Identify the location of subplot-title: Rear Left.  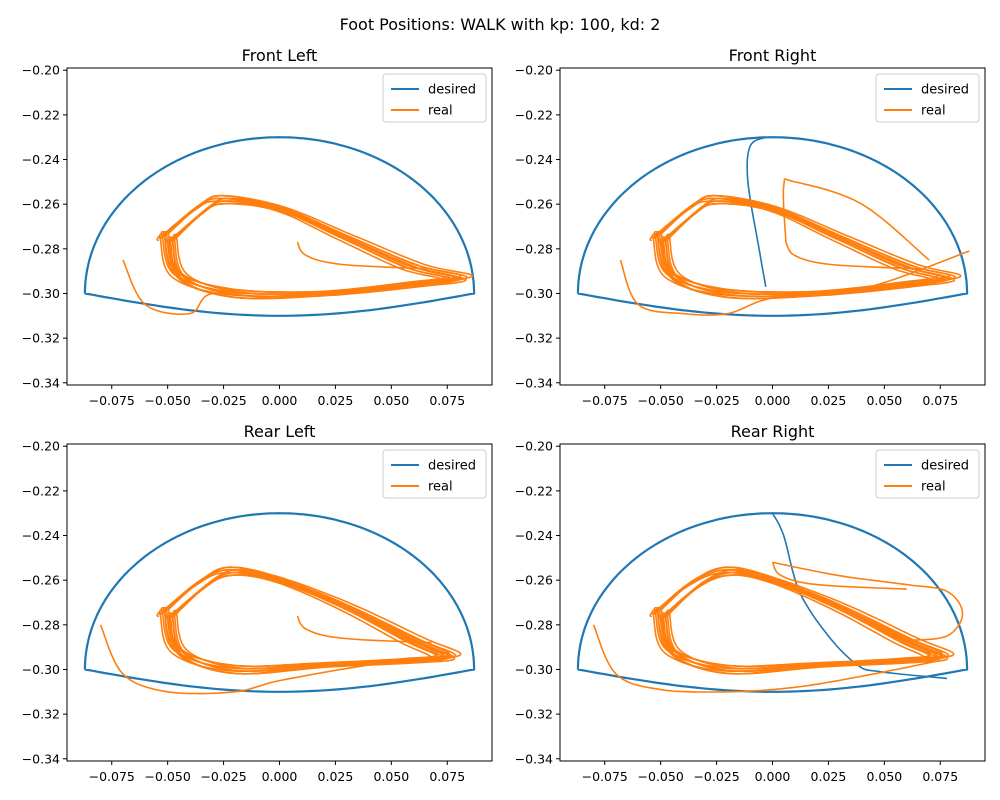
(280, 431).